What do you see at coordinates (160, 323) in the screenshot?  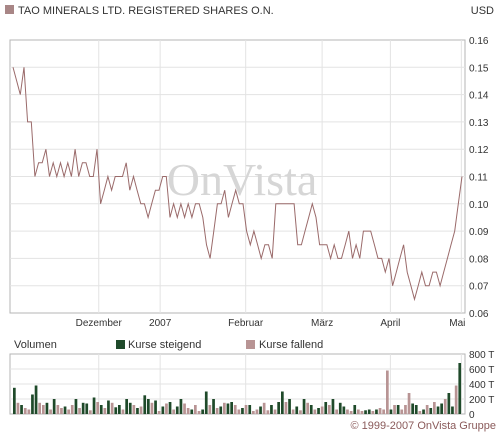 I see `price-x-tick-label: 2007` at bounding box center [160, 323].